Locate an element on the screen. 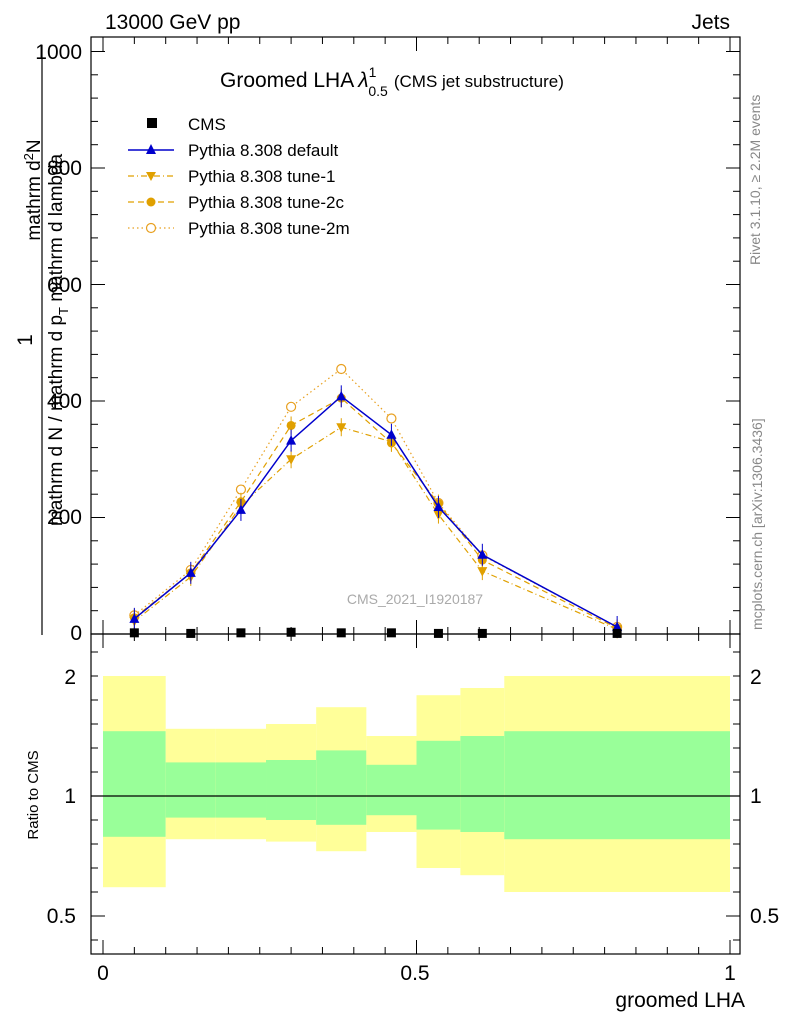 The width and height of the screenshot is (786, 1024). ratio-y-axis-label: Ratio to CMS is located at coordinates (33, 794).